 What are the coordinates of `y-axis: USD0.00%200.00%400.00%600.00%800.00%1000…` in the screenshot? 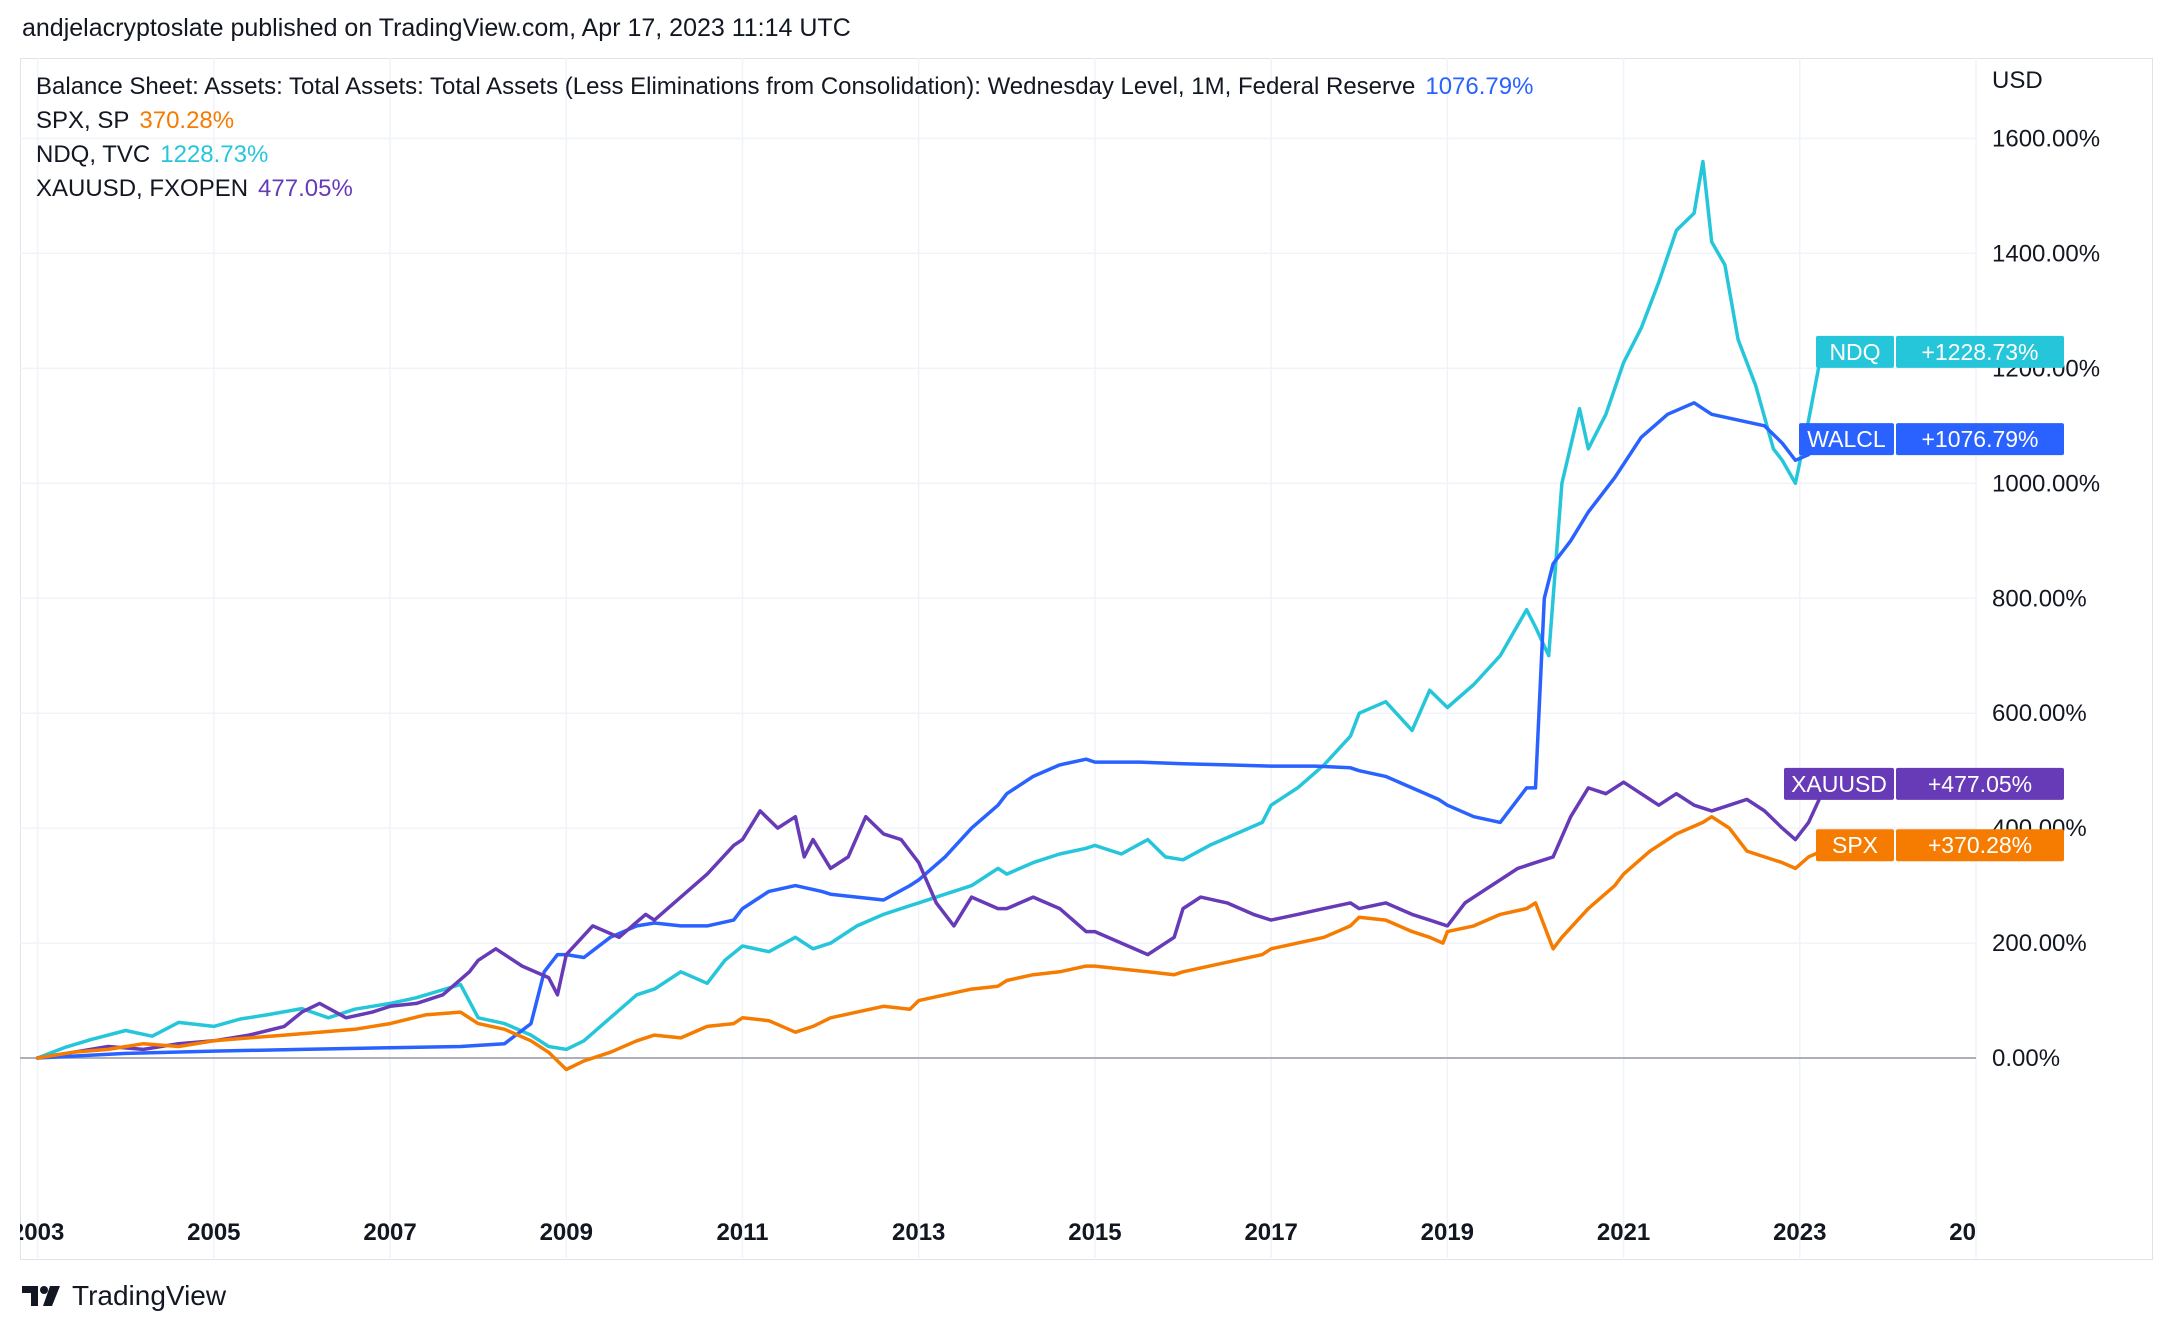 It's located at (2046, 569).